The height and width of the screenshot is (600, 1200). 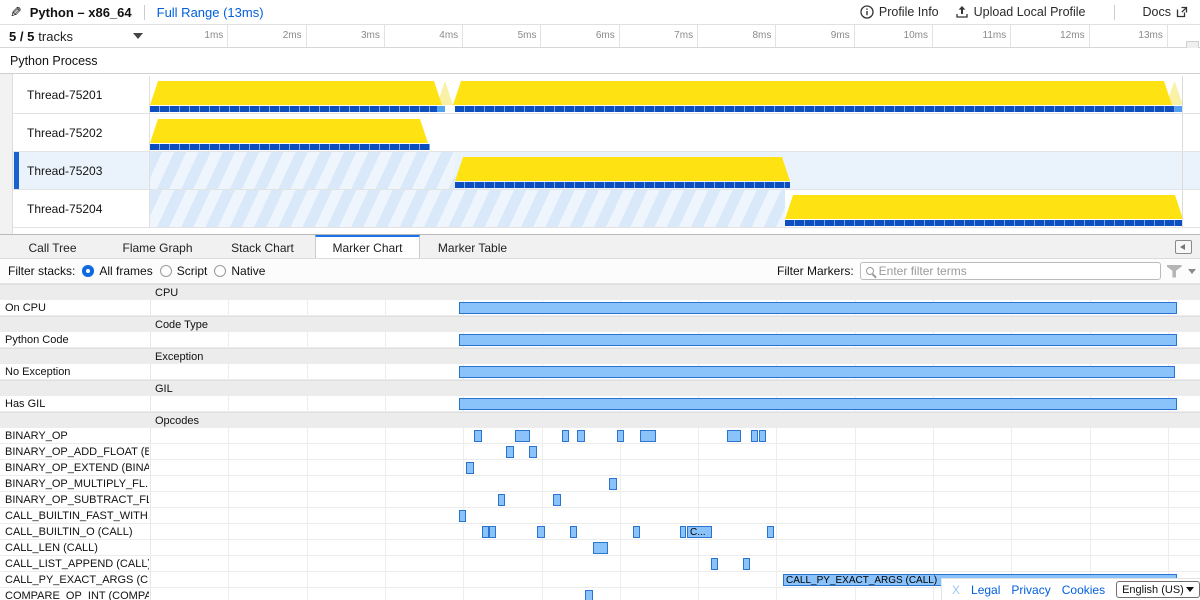 What do you see at coordinates (600, 61) in the screenshot?
I see `process-header-row: Python Process` at bounding box center [600, 61].